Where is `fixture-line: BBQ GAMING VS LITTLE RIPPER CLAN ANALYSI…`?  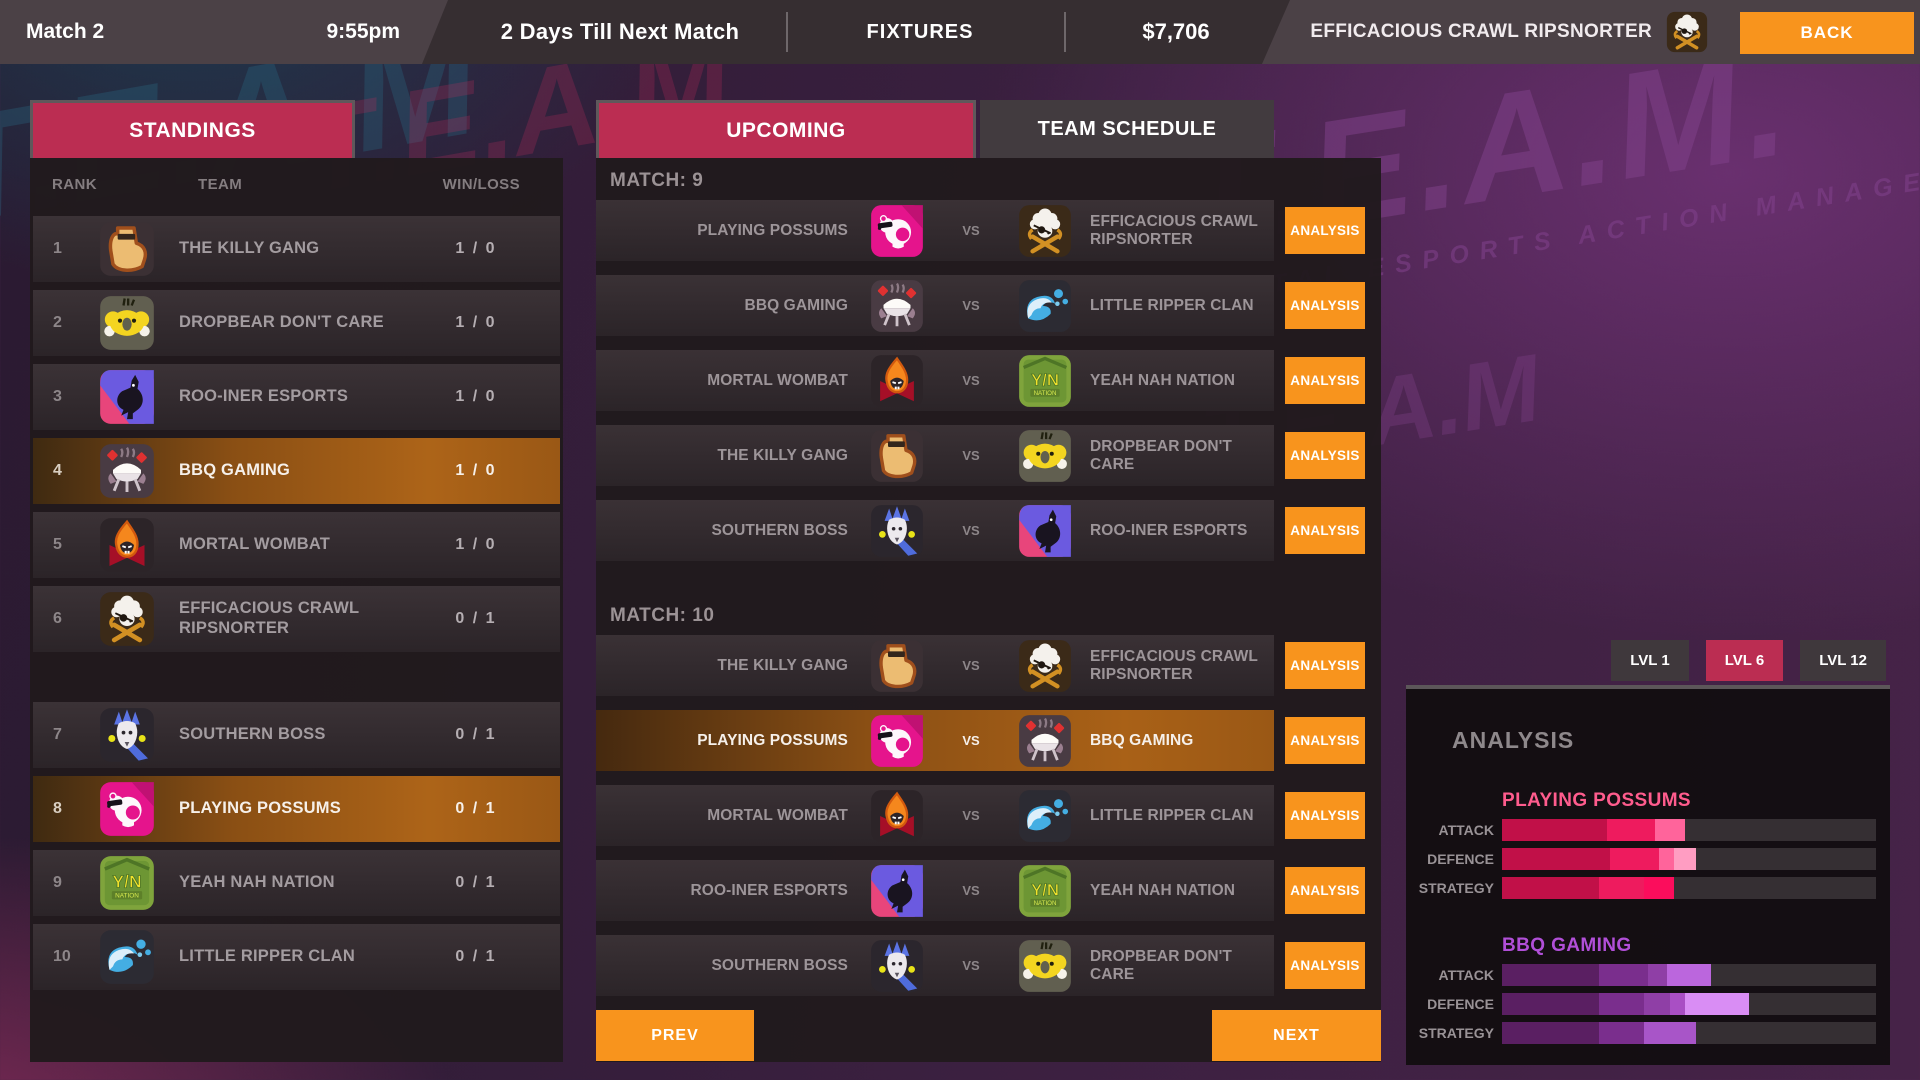 fixture-line: BBQ GAMING VS LITTLE RIPPER CLAN ANALYSI… is located at coordinates (988, 305).